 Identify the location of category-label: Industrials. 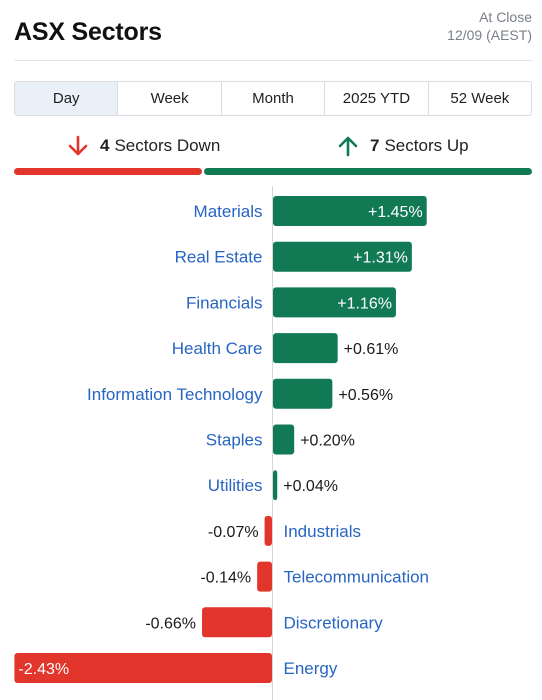
(322, 531).